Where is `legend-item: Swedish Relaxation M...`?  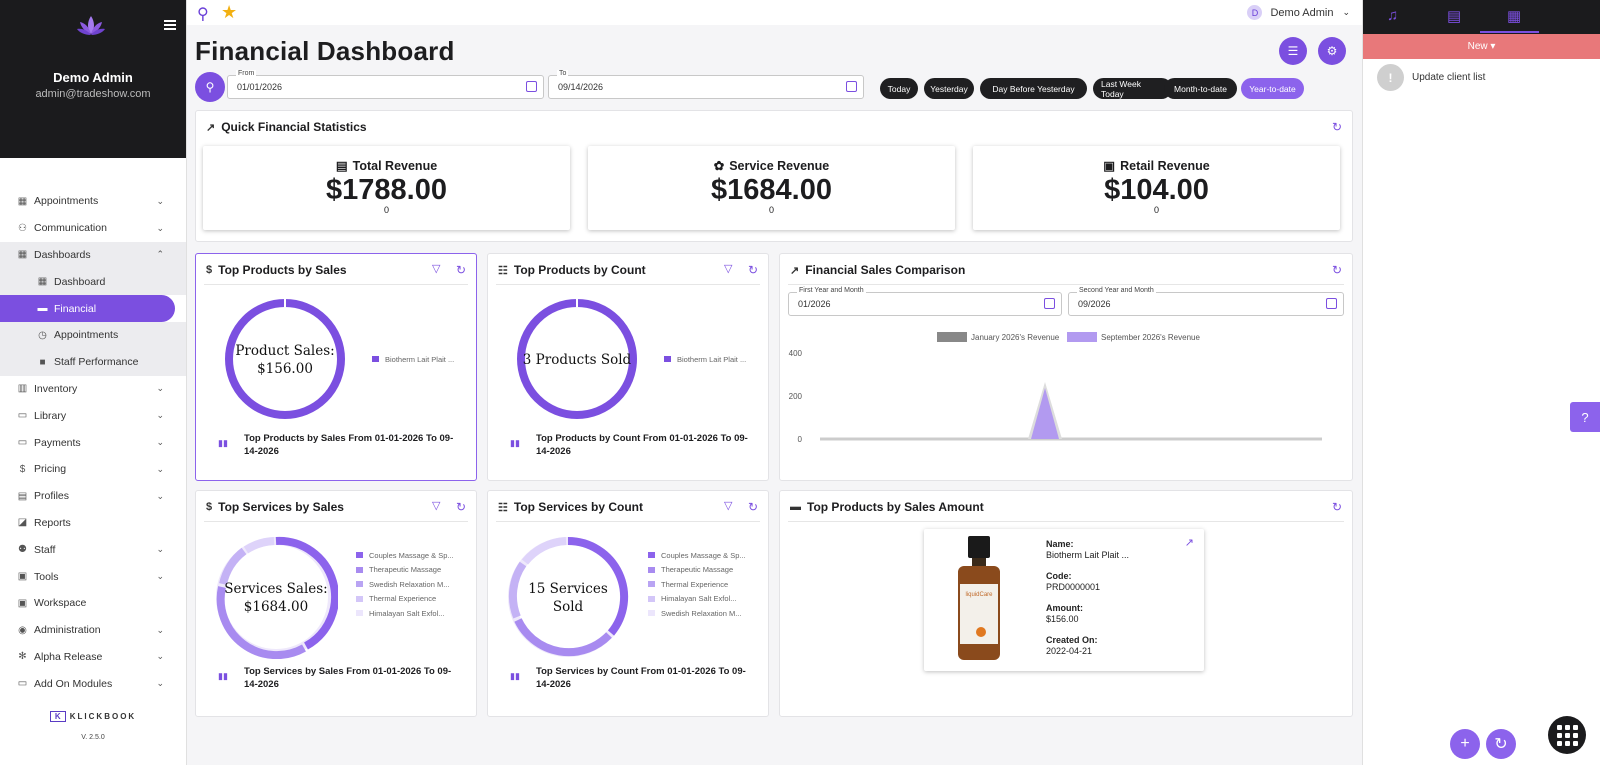
legend-item: Swedish Relaxation M... is located at coordinates (405, 584).